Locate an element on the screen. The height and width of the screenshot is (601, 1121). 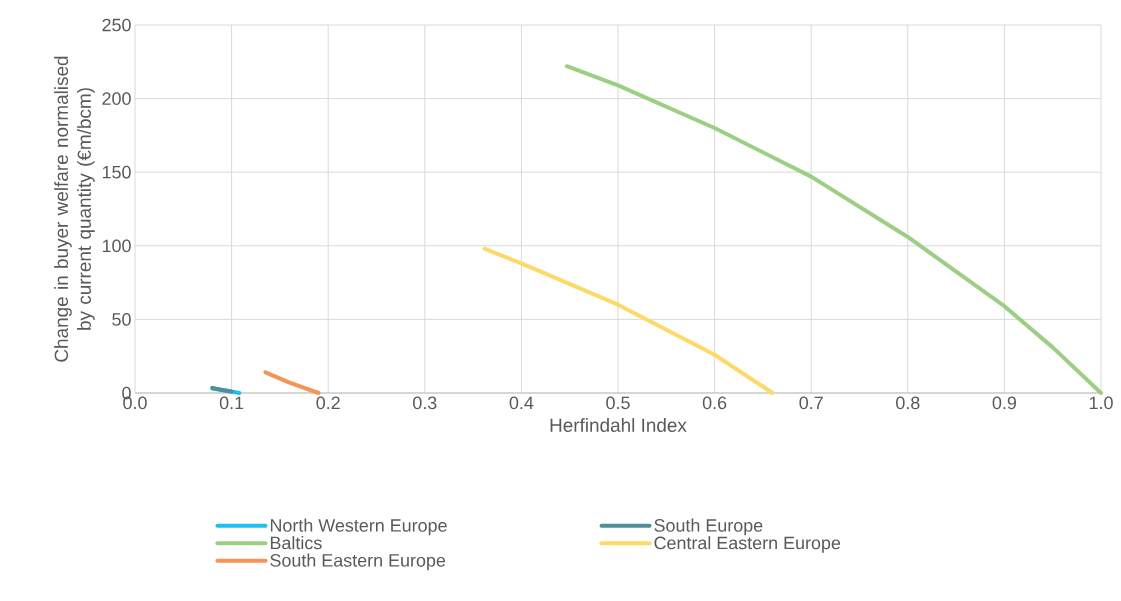
x-tick-label: 0.9 is located at coordinates (1004, 403).